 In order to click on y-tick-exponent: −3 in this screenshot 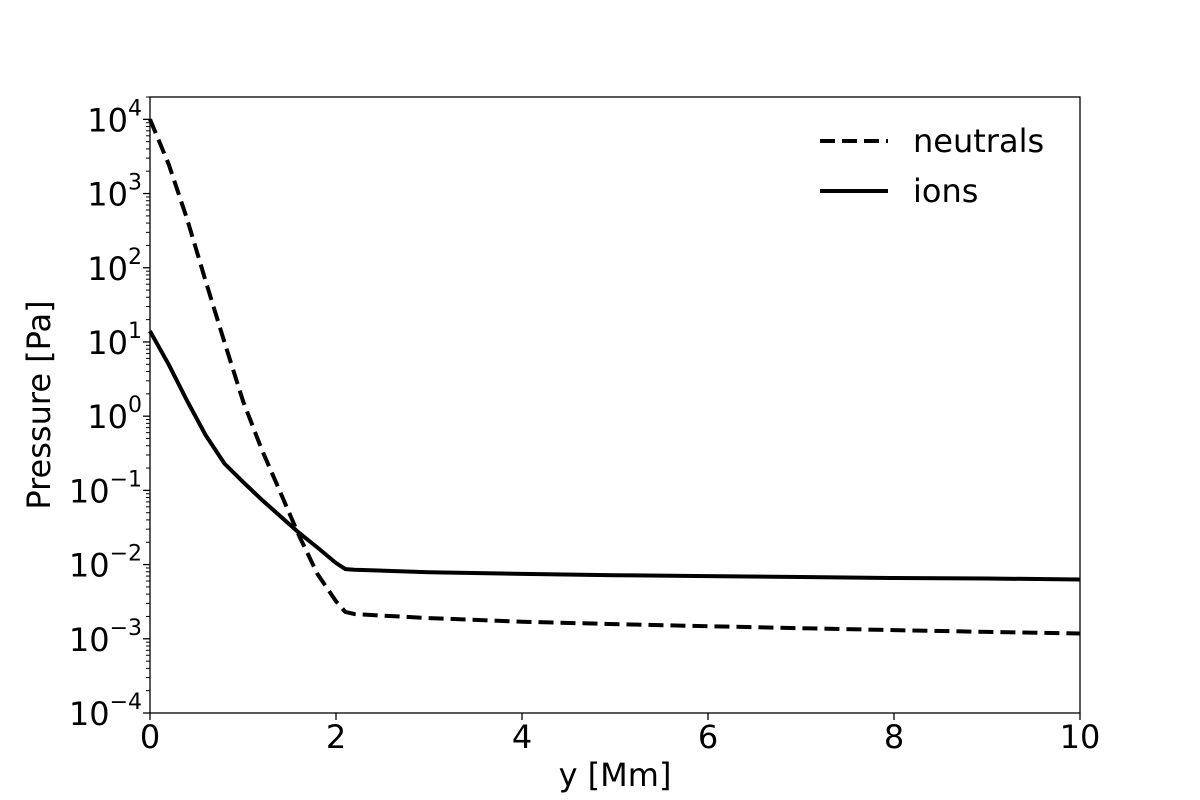, I will do `click(126, 628)`.